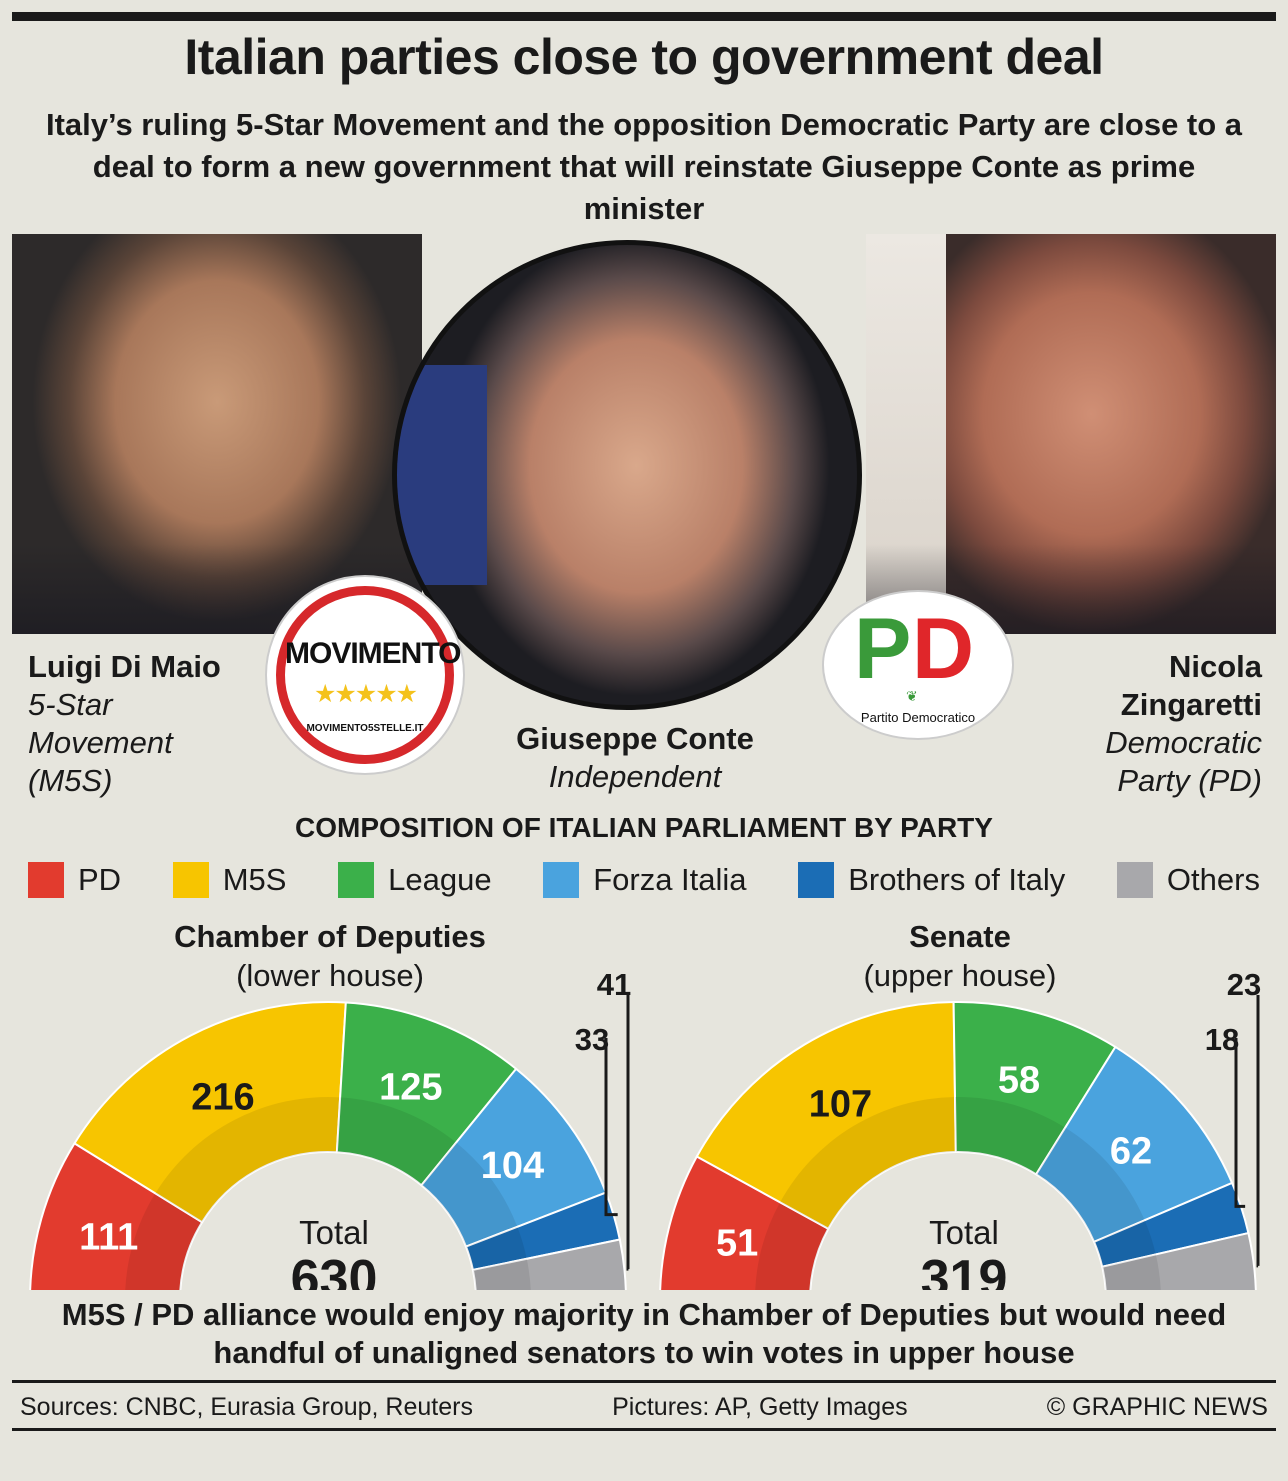  Describe the element at coordinates (644, 1429) in the screenshot. I see `bottom-rule` at that location.